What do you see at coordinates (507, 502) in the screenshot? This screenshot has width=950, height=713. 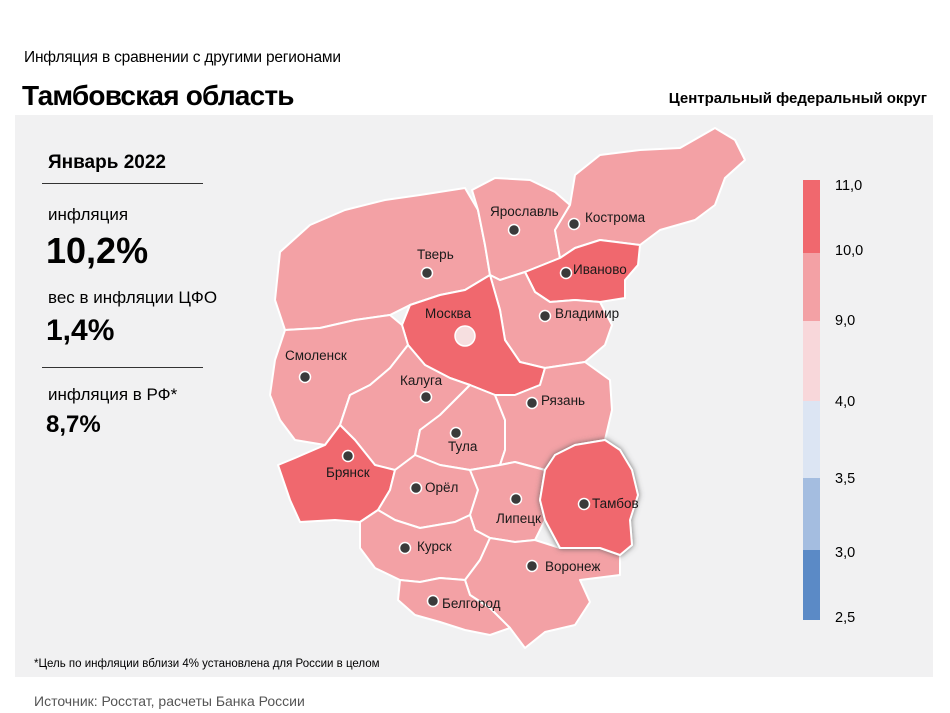 I see `region-lipetsk` at bounding box center [507, 502].